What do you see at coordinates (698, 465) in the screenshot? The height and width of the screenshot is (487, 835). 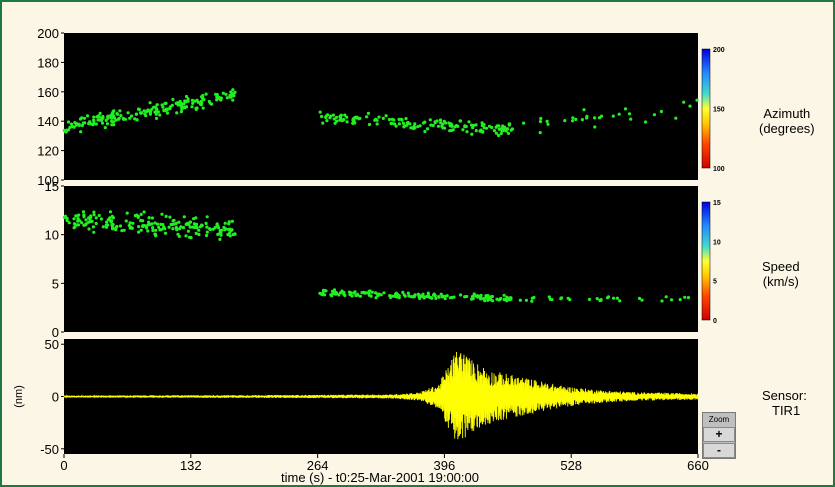 I see `x-tick-label: 660` at bounding box center [698, 465].